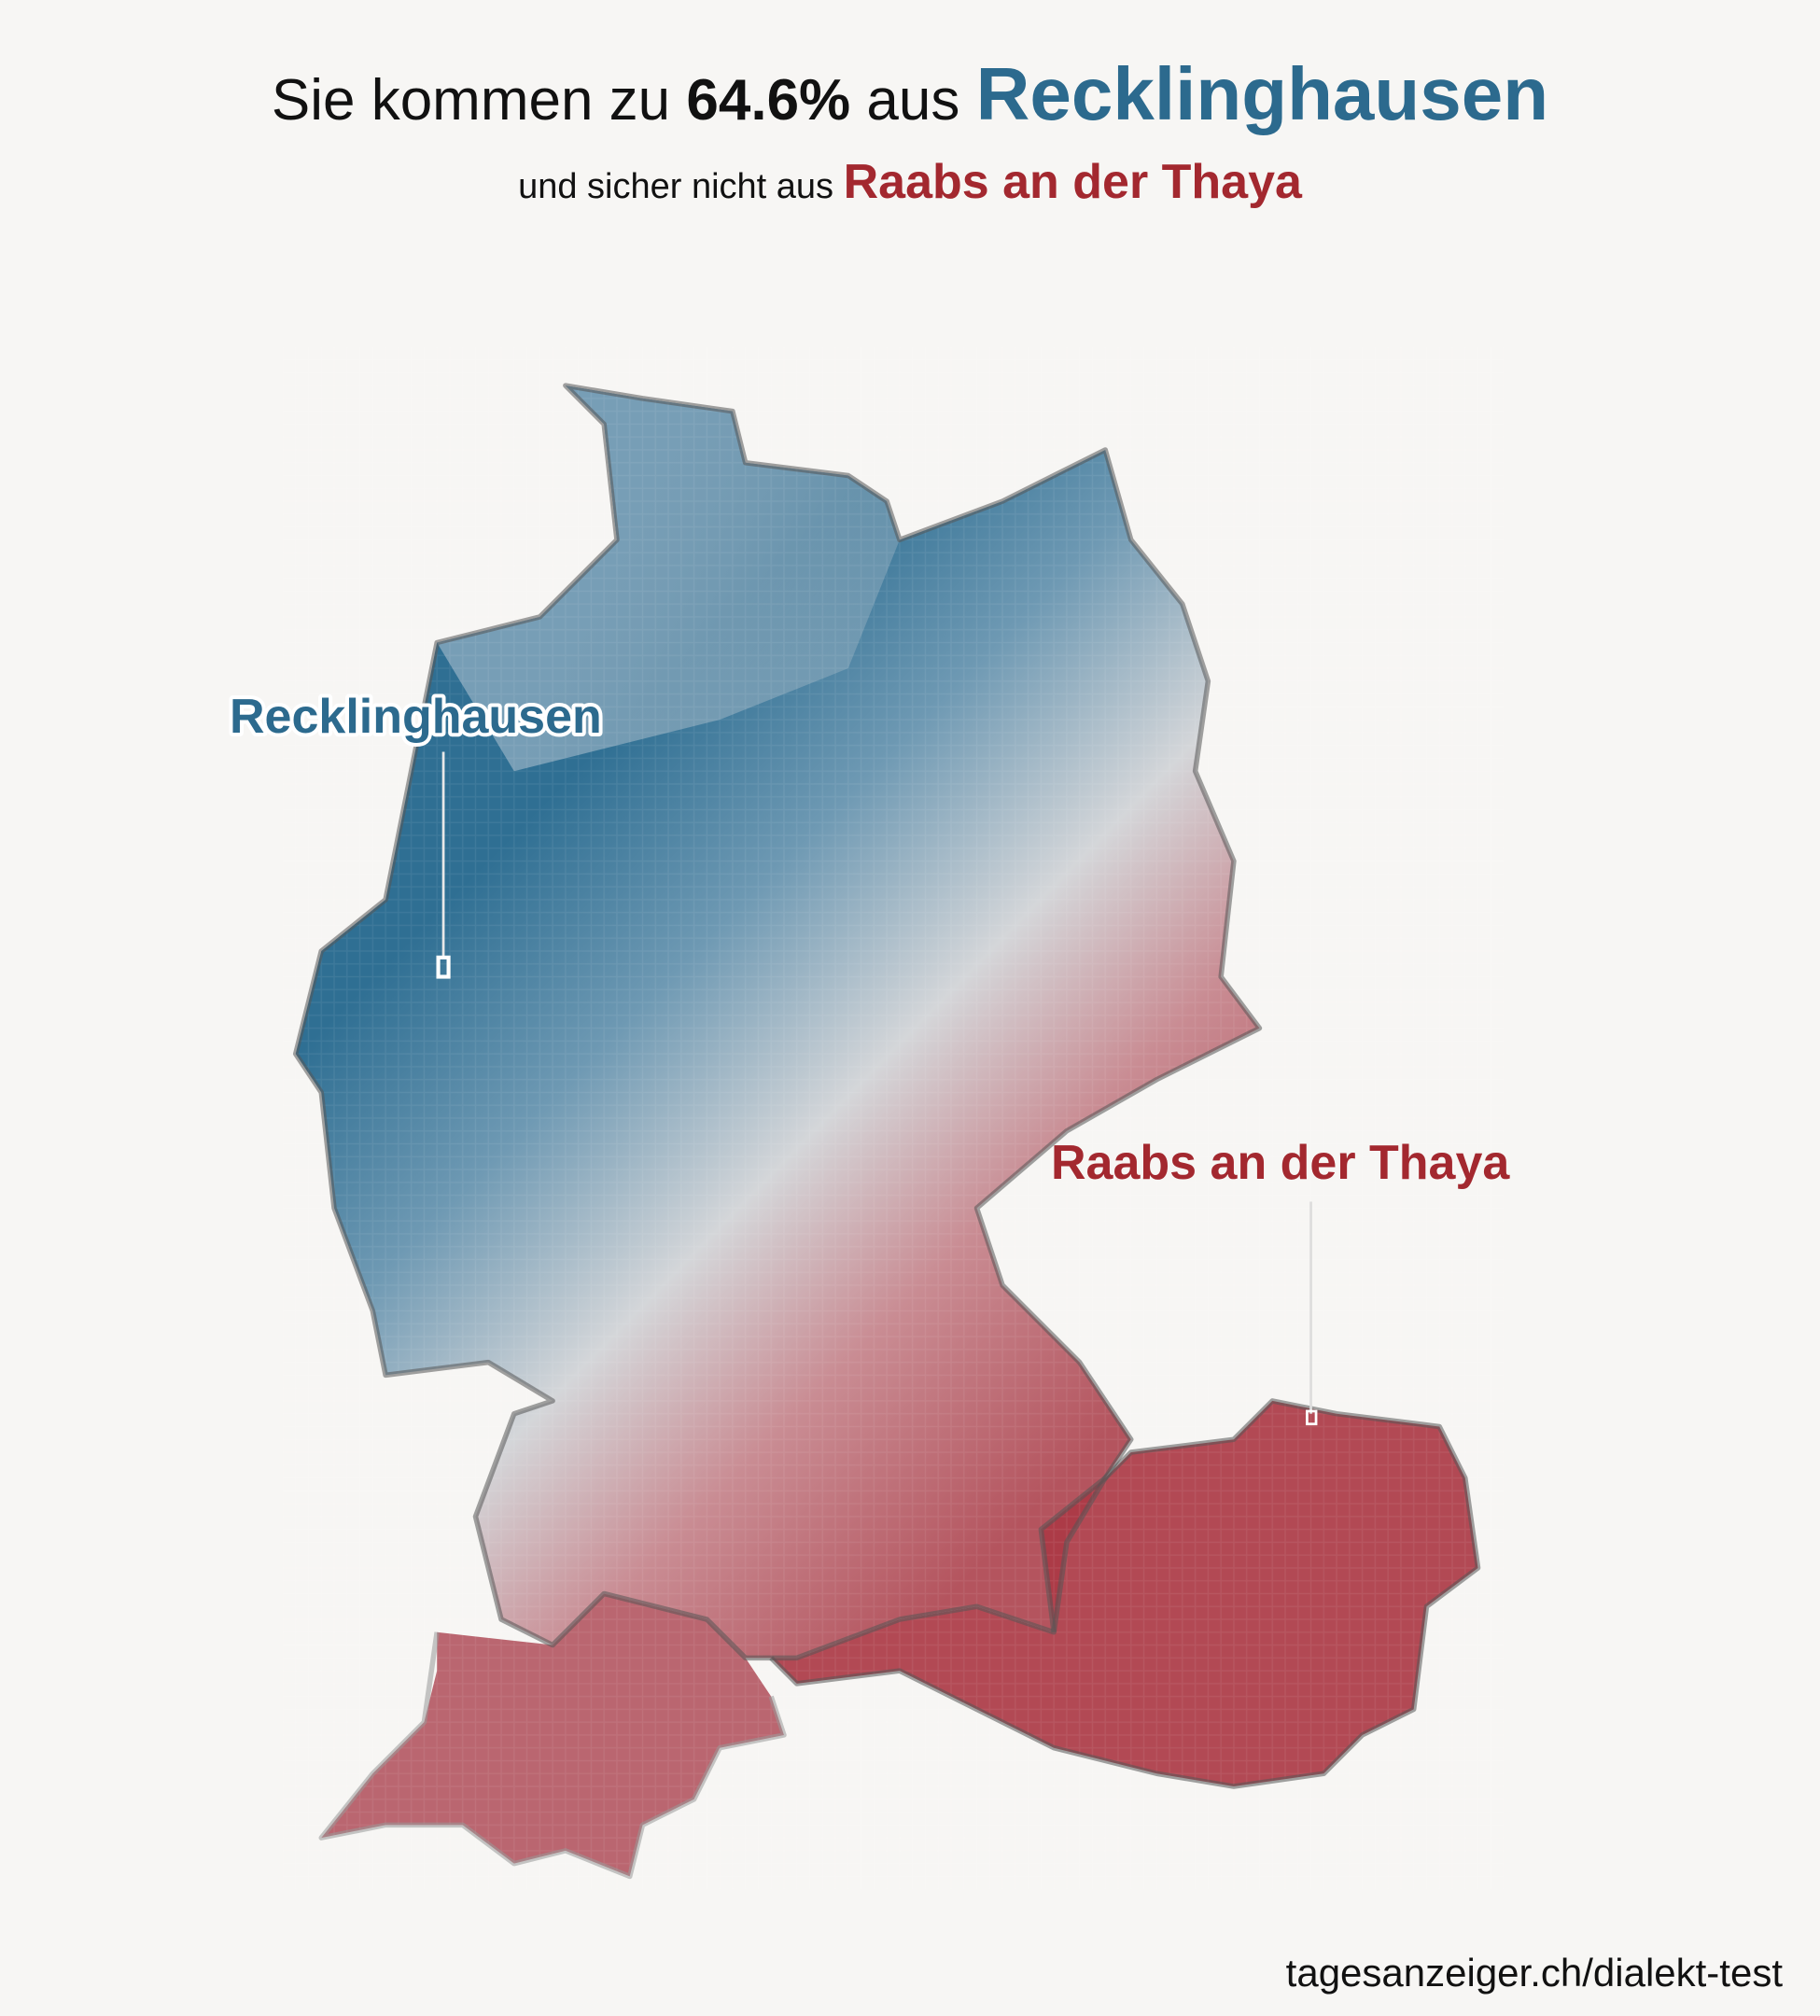 Image resolution: width=1820 pixels, height=2016 pixels. I want to click on title-mid: aus, so click(912, 100).